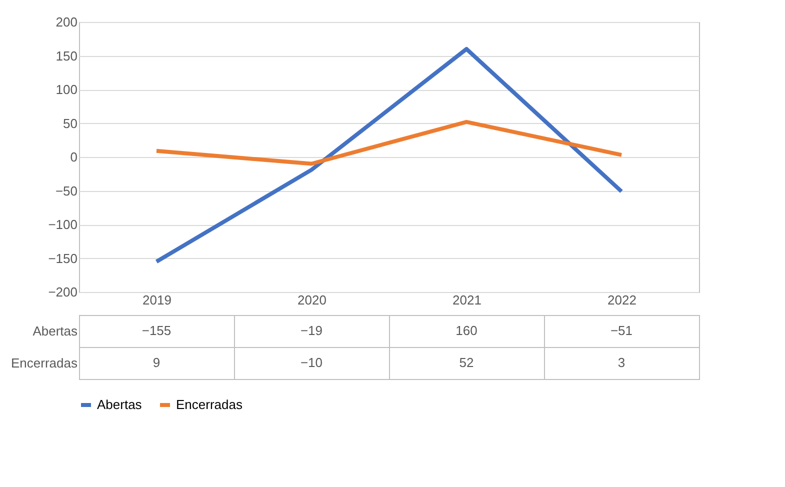 This screenshot has height=487, width=785. I want to click on text: Abertas, so click(55, 331).